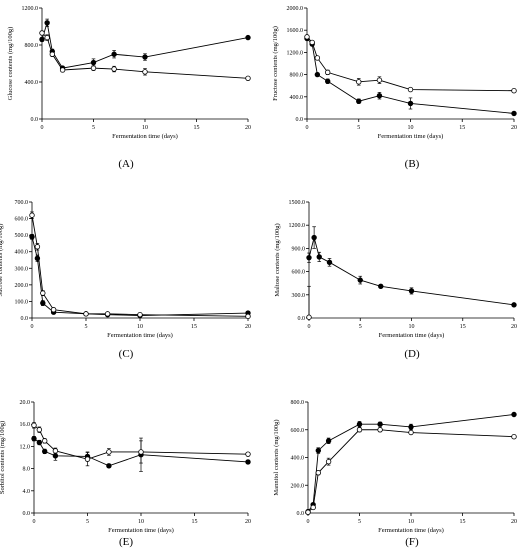 Image resolution: width=521 pixels, height=550 pixels. What do you see at coordinates (25, 425) in the screenshot?
I see `y-tick-label: 16.0` at bounding box center [25, 425].